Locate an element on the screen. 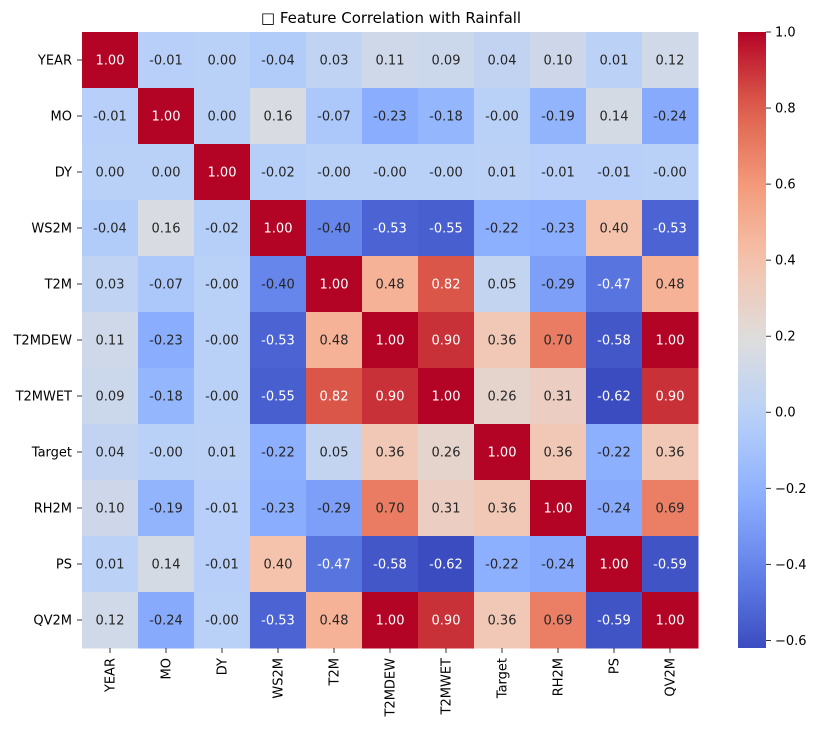 This screenshot has width=825, height=730. cell-value-label: 0.40 is located at coordinates (278, 565).